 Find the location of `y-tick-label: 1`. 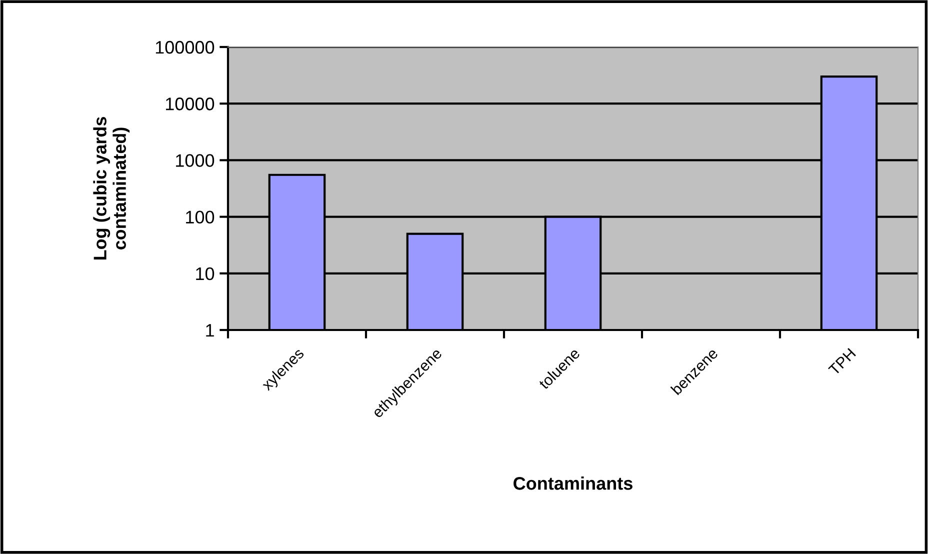

y-tick-label: 1 is located at coordinates (210, 330).